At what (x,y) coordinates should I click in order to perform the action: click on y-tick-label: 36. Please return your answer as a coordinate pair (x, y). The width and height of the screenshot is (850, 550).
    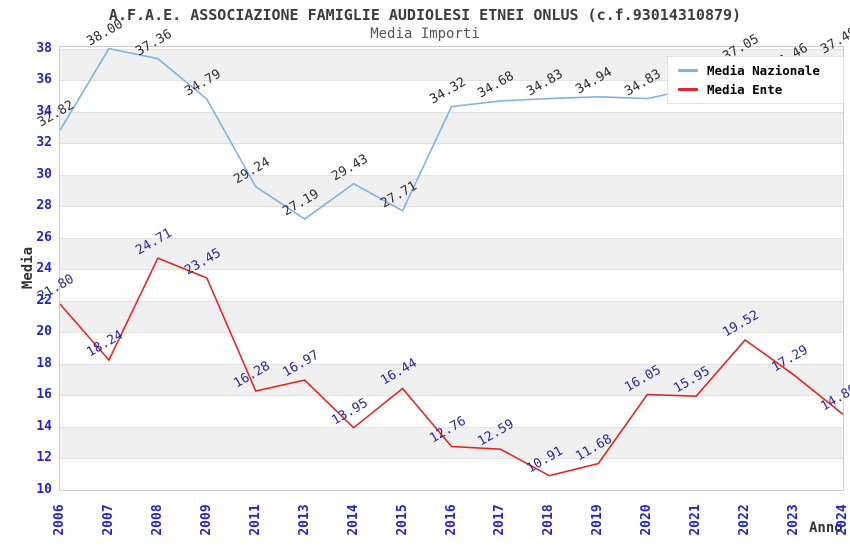
    Looking at the image, I should click on (44, 80).